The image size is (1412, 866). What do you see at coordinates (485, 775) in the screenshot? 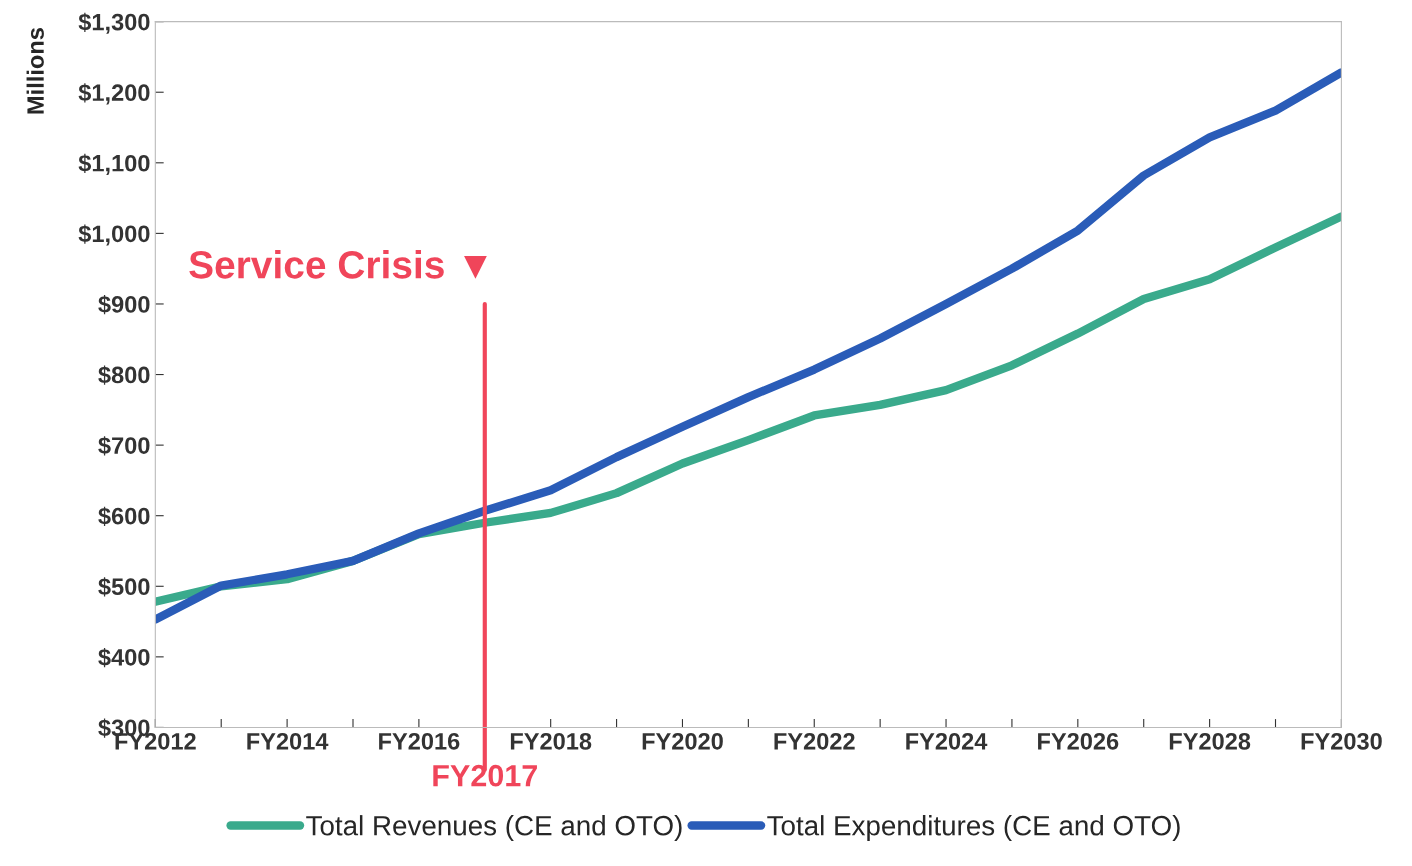
I see `x-tick-label: FY2017` at bounding box center [485, 775].